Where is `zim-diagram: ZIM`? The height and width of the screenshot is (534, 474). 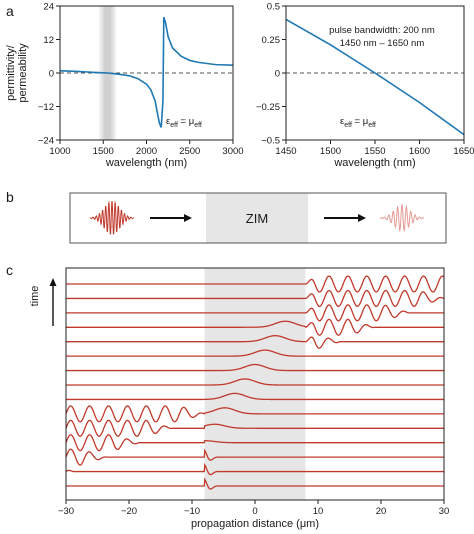
zim-diagram: ZIM is located at coordinates (258, 218).